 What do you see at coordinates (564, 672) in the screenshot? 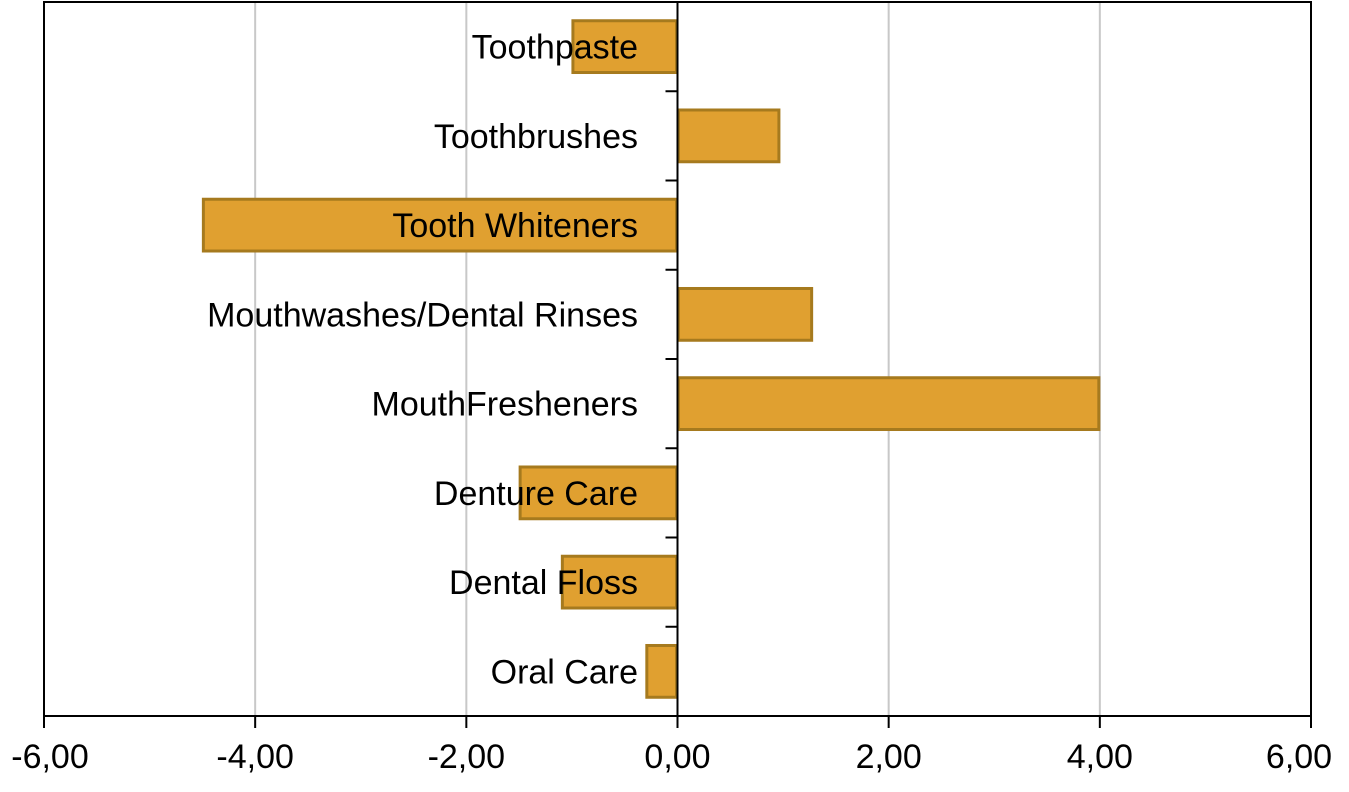
I see `category-label-7: Oral Care` at bounding box center [564, 672].